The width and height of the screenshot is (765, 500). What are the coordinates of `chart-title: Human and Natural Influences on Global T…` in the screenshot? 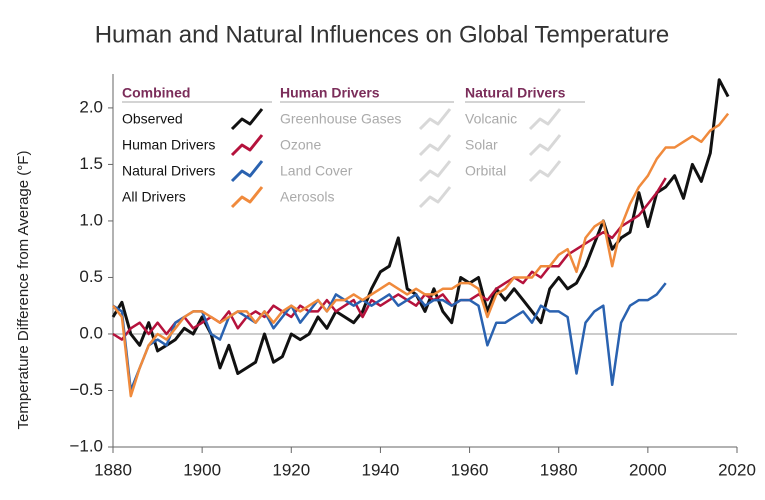 It's located at (382, 34).